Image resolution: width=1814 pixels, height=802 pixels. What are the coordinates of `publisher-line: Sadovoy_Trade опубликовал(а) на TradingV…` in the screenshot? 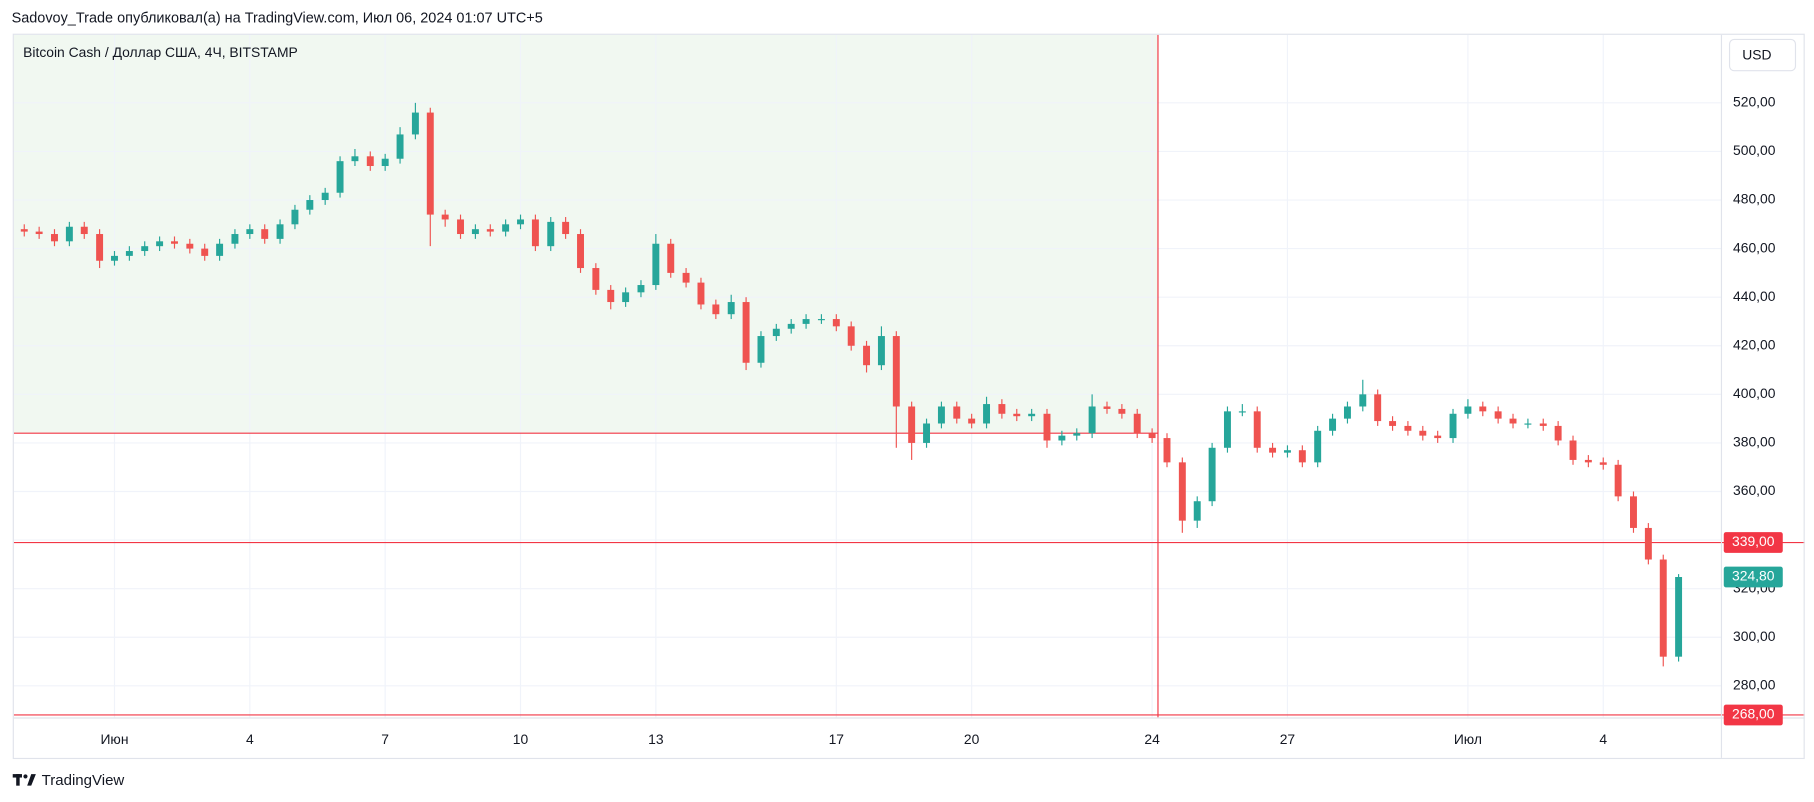 It's located at (277, 18).